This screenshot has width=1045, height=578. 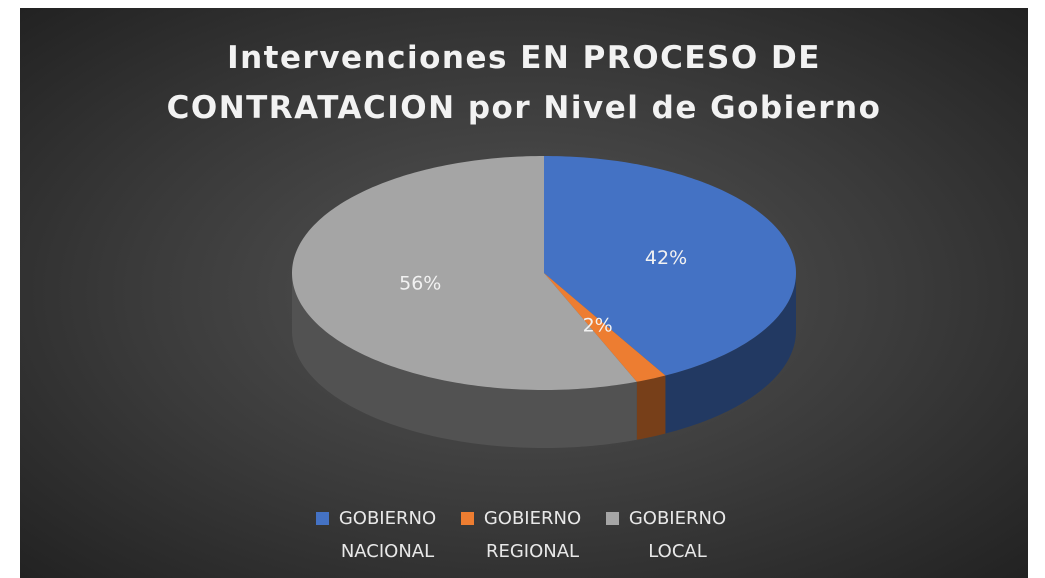 I want to click on legend-label: GOBIERNO REGIONAL, so click(x=532, y=535).